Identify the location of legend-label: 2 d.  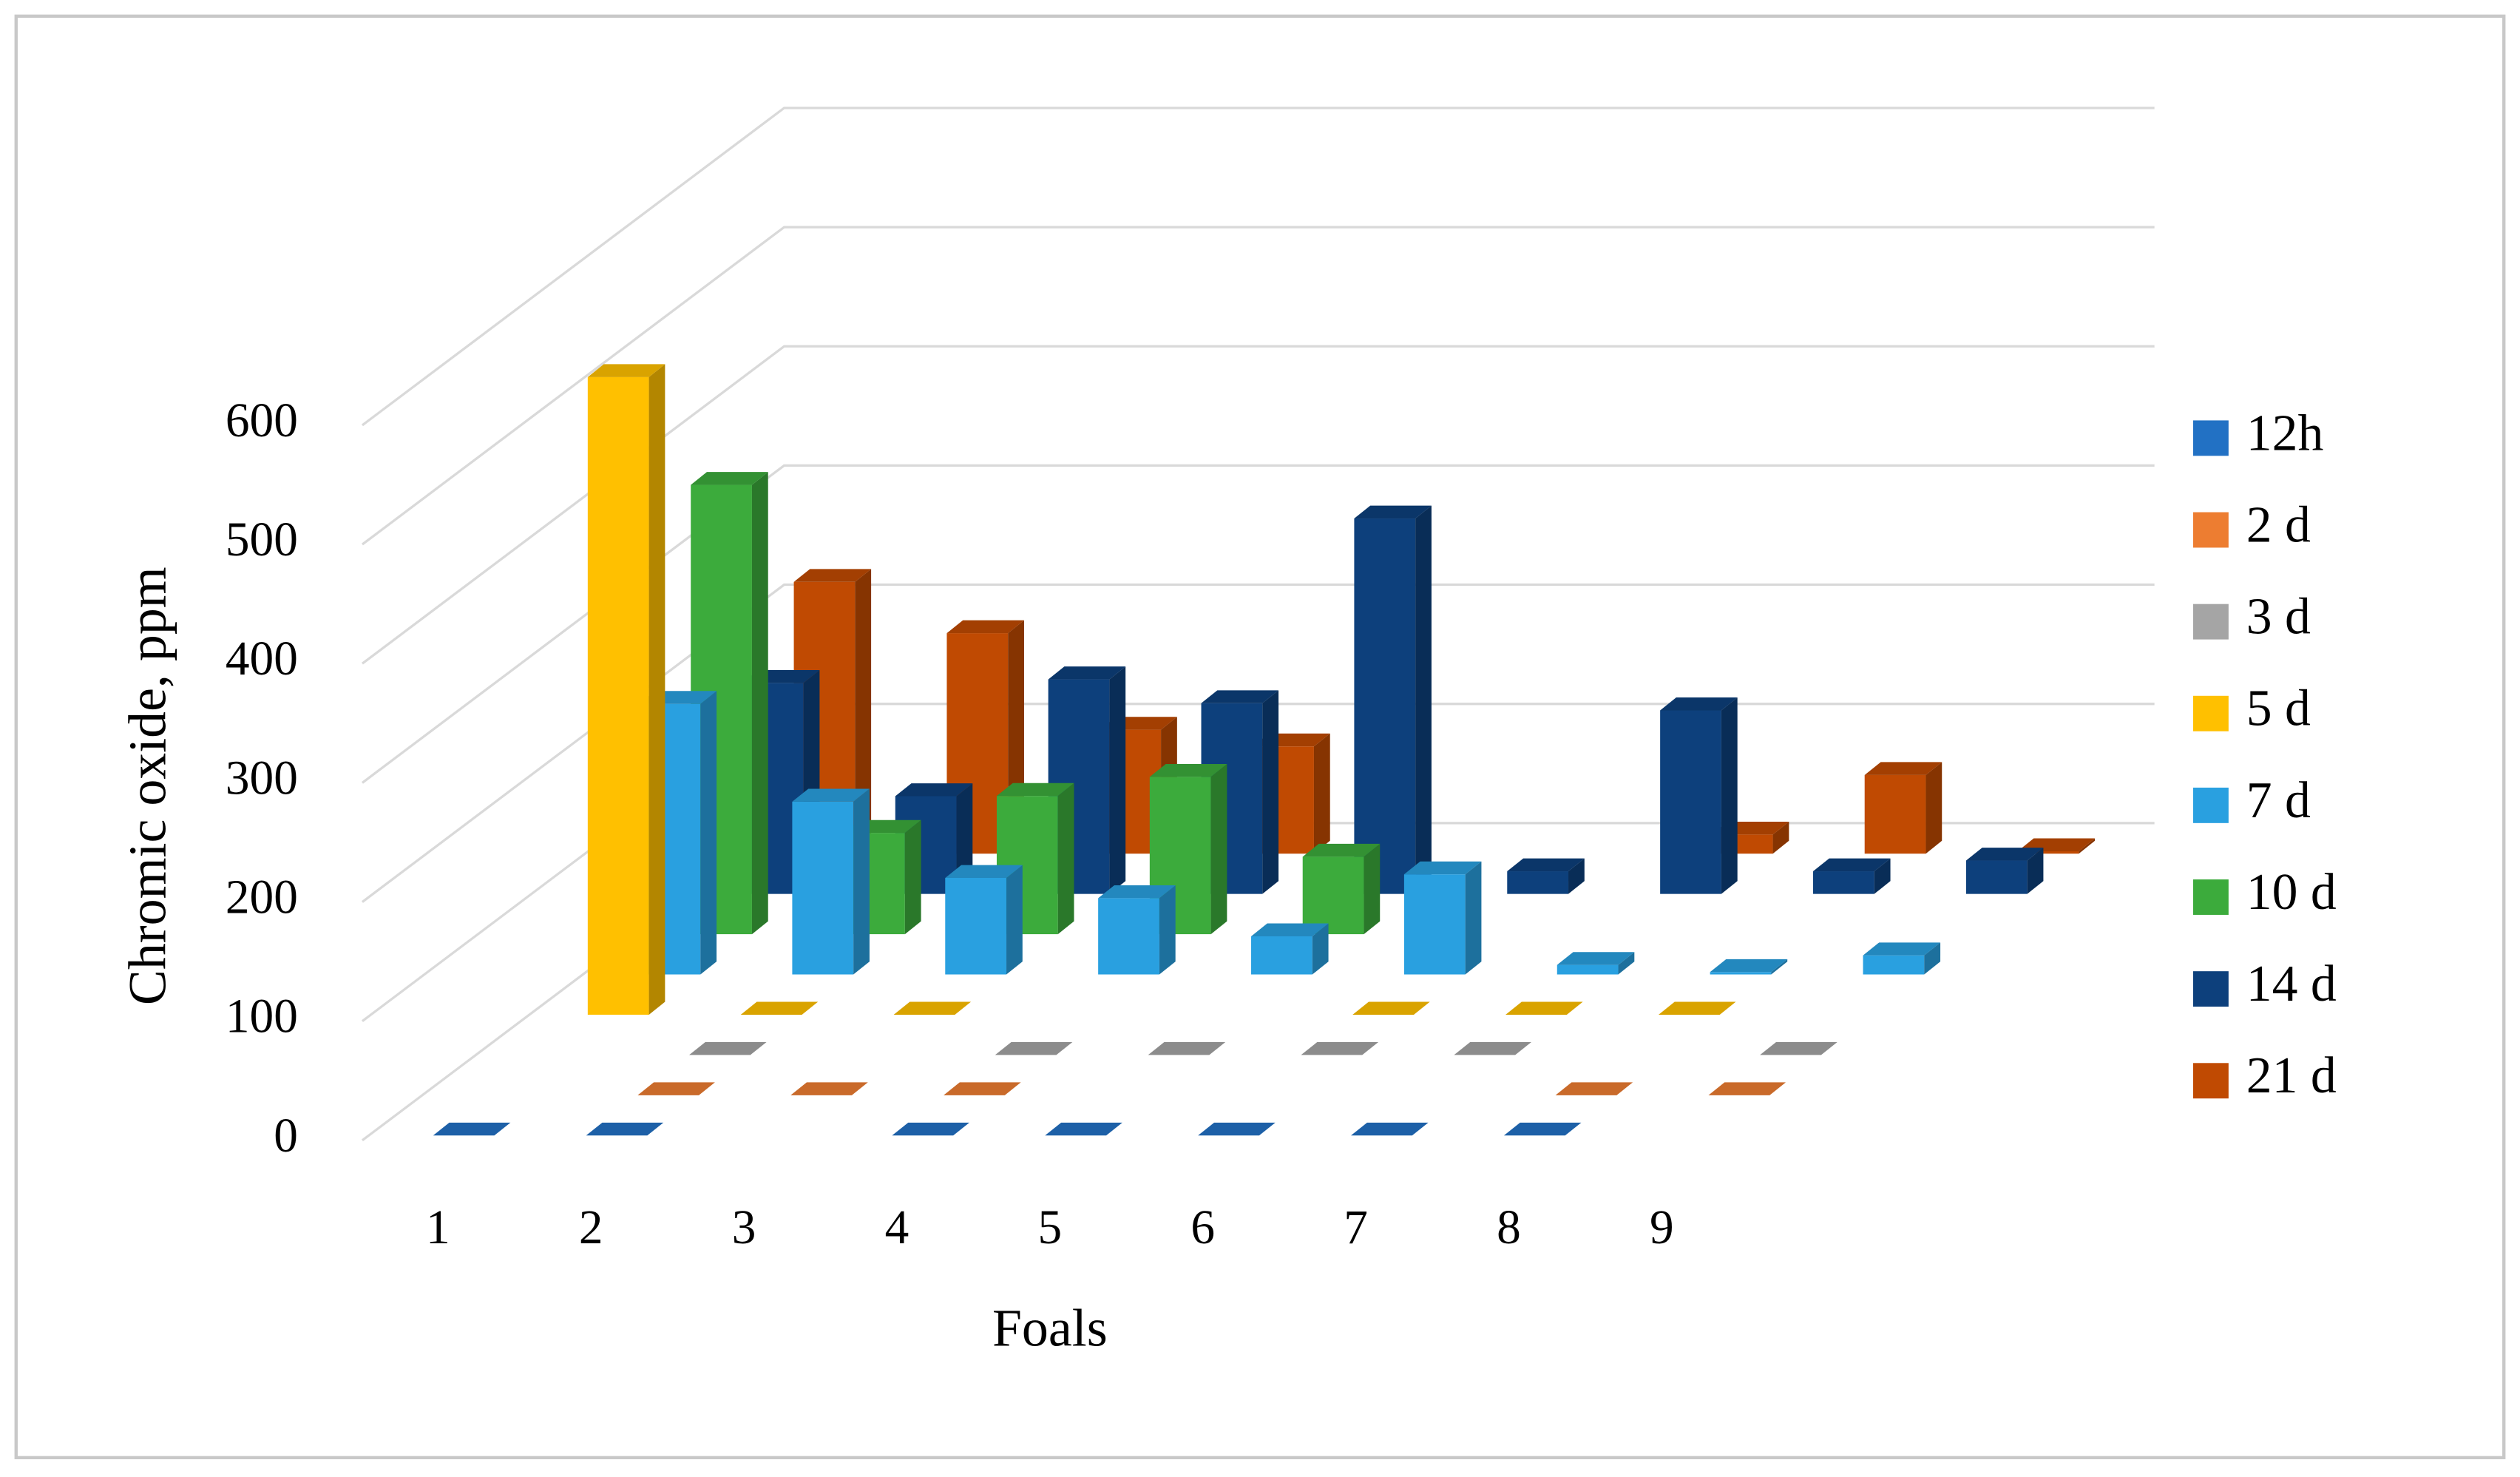
(2278, 524).